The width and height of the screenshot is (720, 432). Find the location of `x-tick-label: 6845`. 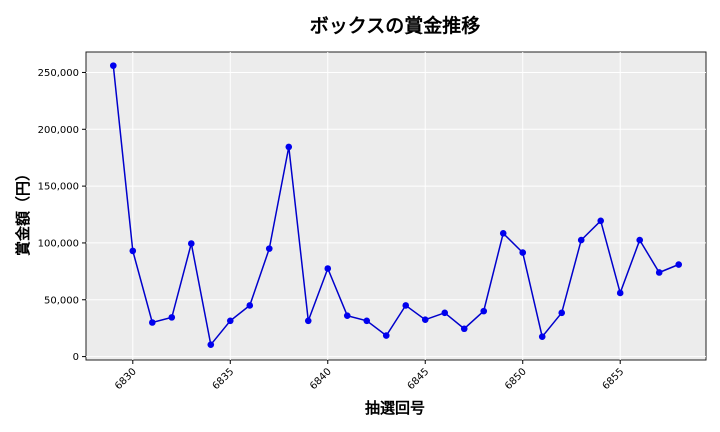

x-tick-label: 6845 is located at coordinates (419, 379).